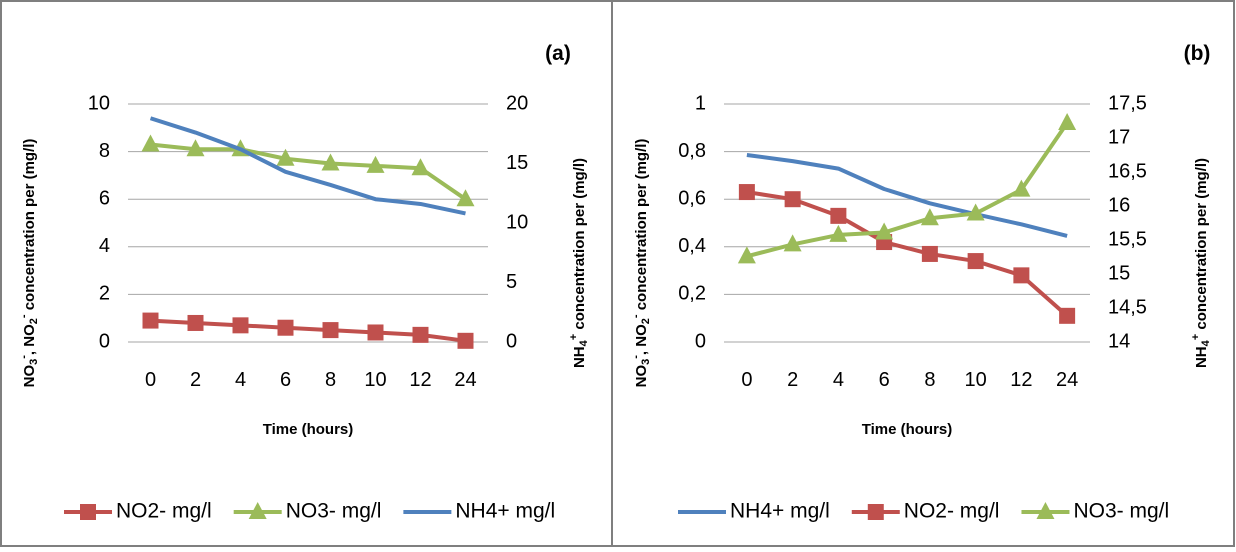 The height and width of the screenshot is (552, 1236). What do you see at coordinates (505, 511) in the screenshot?
I see `chart-a-legend-label: NH4+ mg/l` at bounding box center [505, 511].